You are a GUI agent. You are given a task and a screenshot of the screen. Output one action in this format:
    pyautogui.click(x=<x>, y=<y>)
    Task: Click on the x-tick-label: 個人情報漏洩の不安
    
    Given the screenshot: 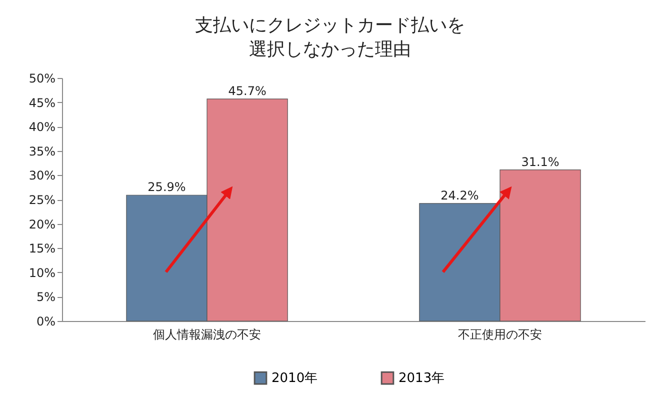 What is the action you would take?
    pyautogui.click(x=207, y=335)
    